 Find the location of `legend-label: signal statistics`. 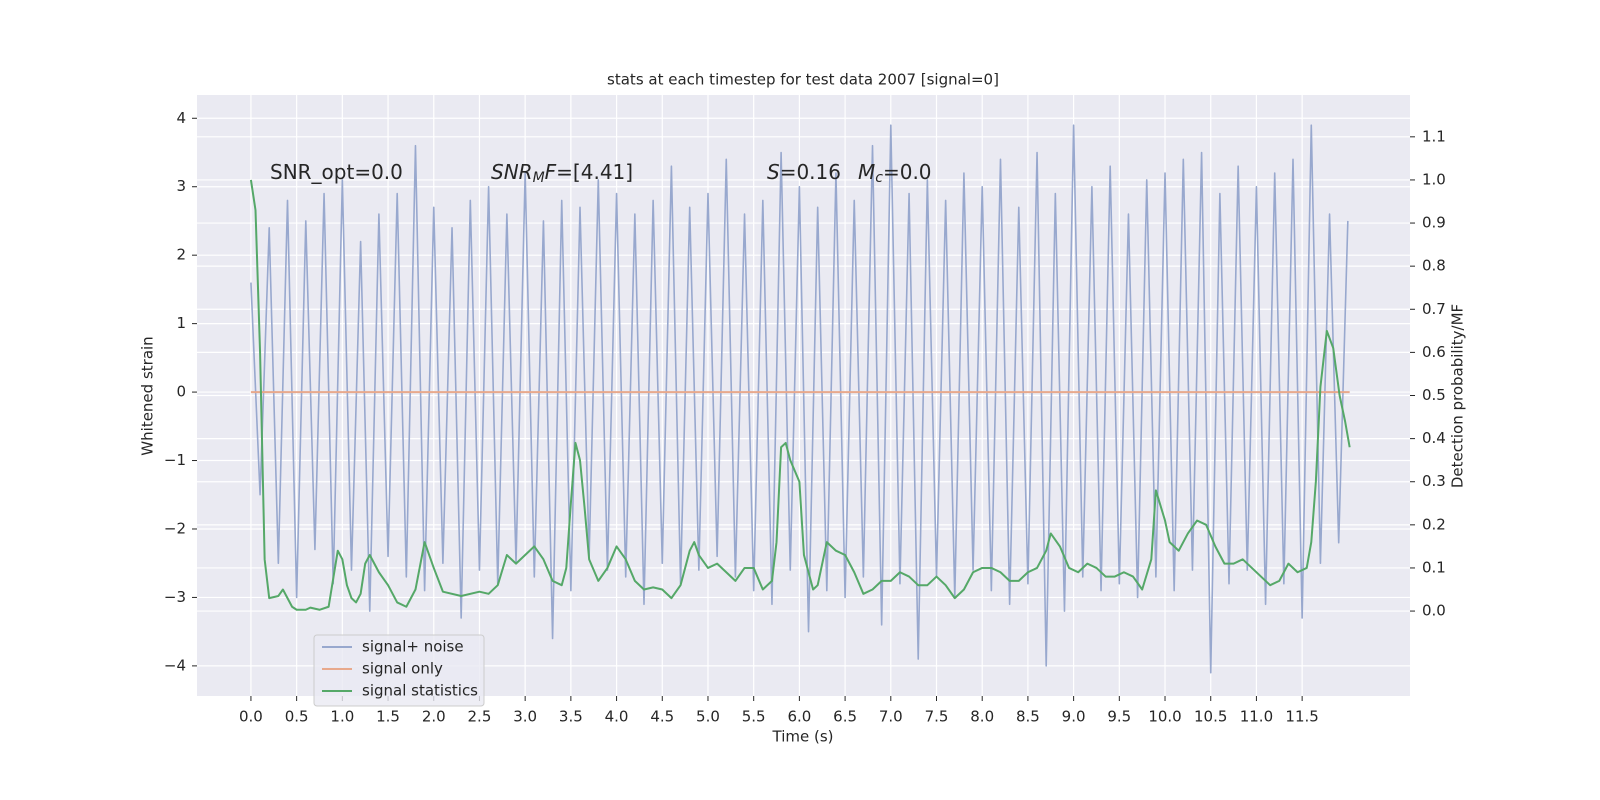

legend-label: signal statistics is located at coordinates (420, 691).